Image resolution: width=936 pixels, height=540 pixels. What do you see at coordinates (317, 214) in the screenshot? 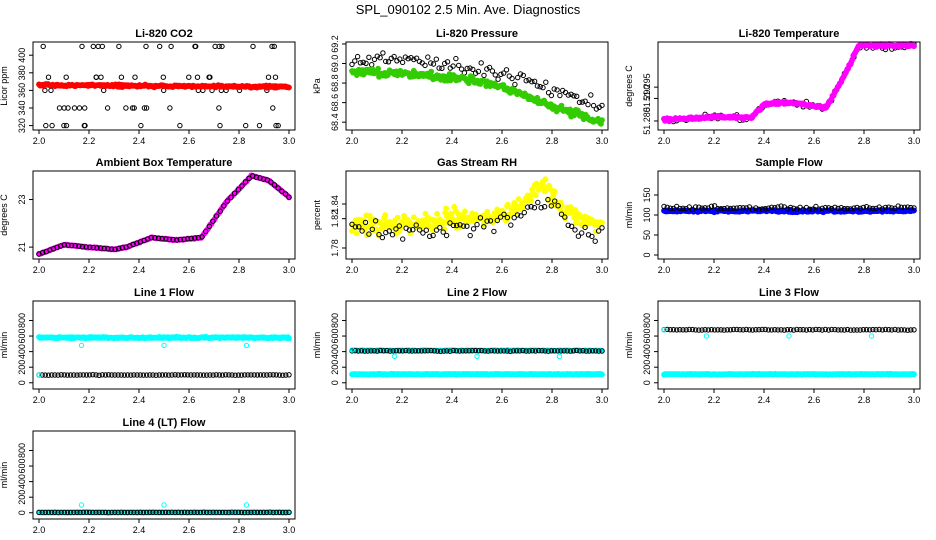
I see `y-axis-label: percent` at bounding box center [317, 214].